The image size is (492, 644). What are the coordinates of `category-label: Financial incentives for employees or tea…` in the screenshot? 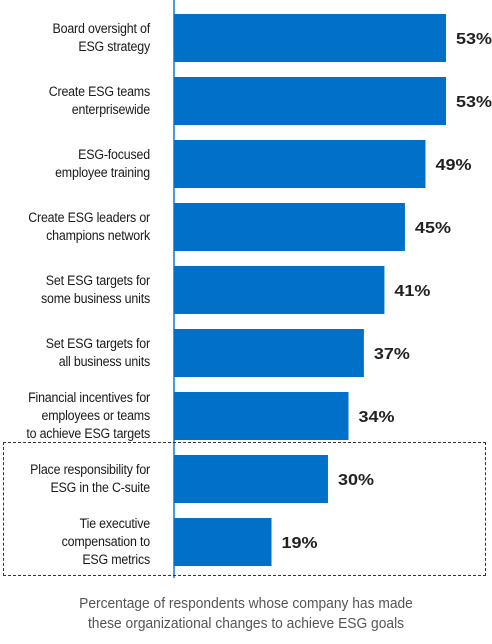 It's located at (75, 416).